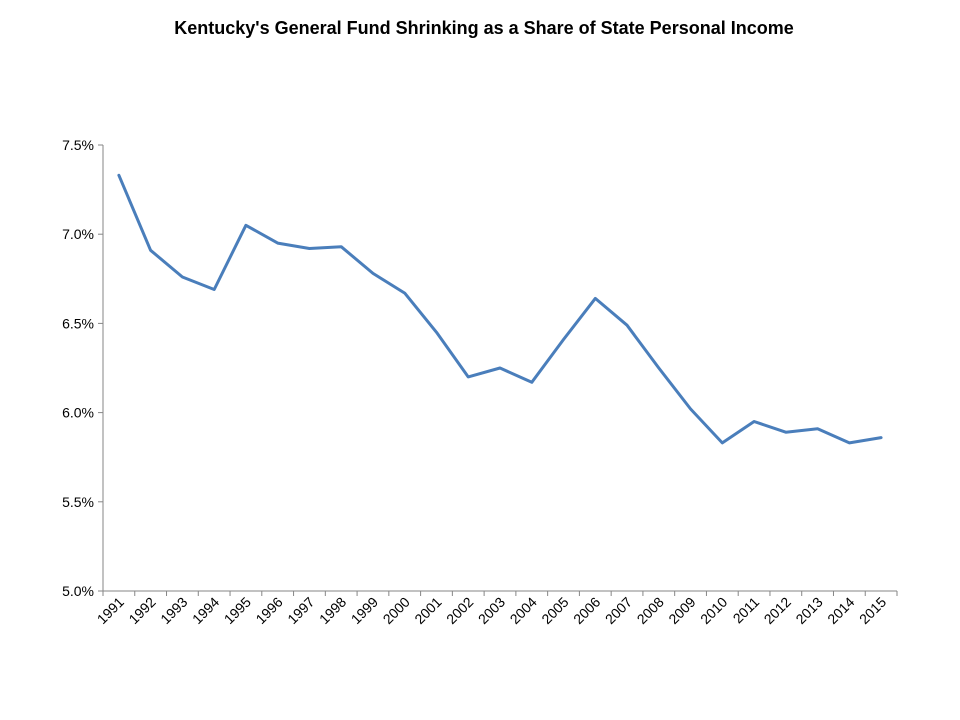 This screenshot has height=720, width=960. Describe the element at coordinates (427, 610) in the screenshot. I see `x-tick-label: 2001` at that location.